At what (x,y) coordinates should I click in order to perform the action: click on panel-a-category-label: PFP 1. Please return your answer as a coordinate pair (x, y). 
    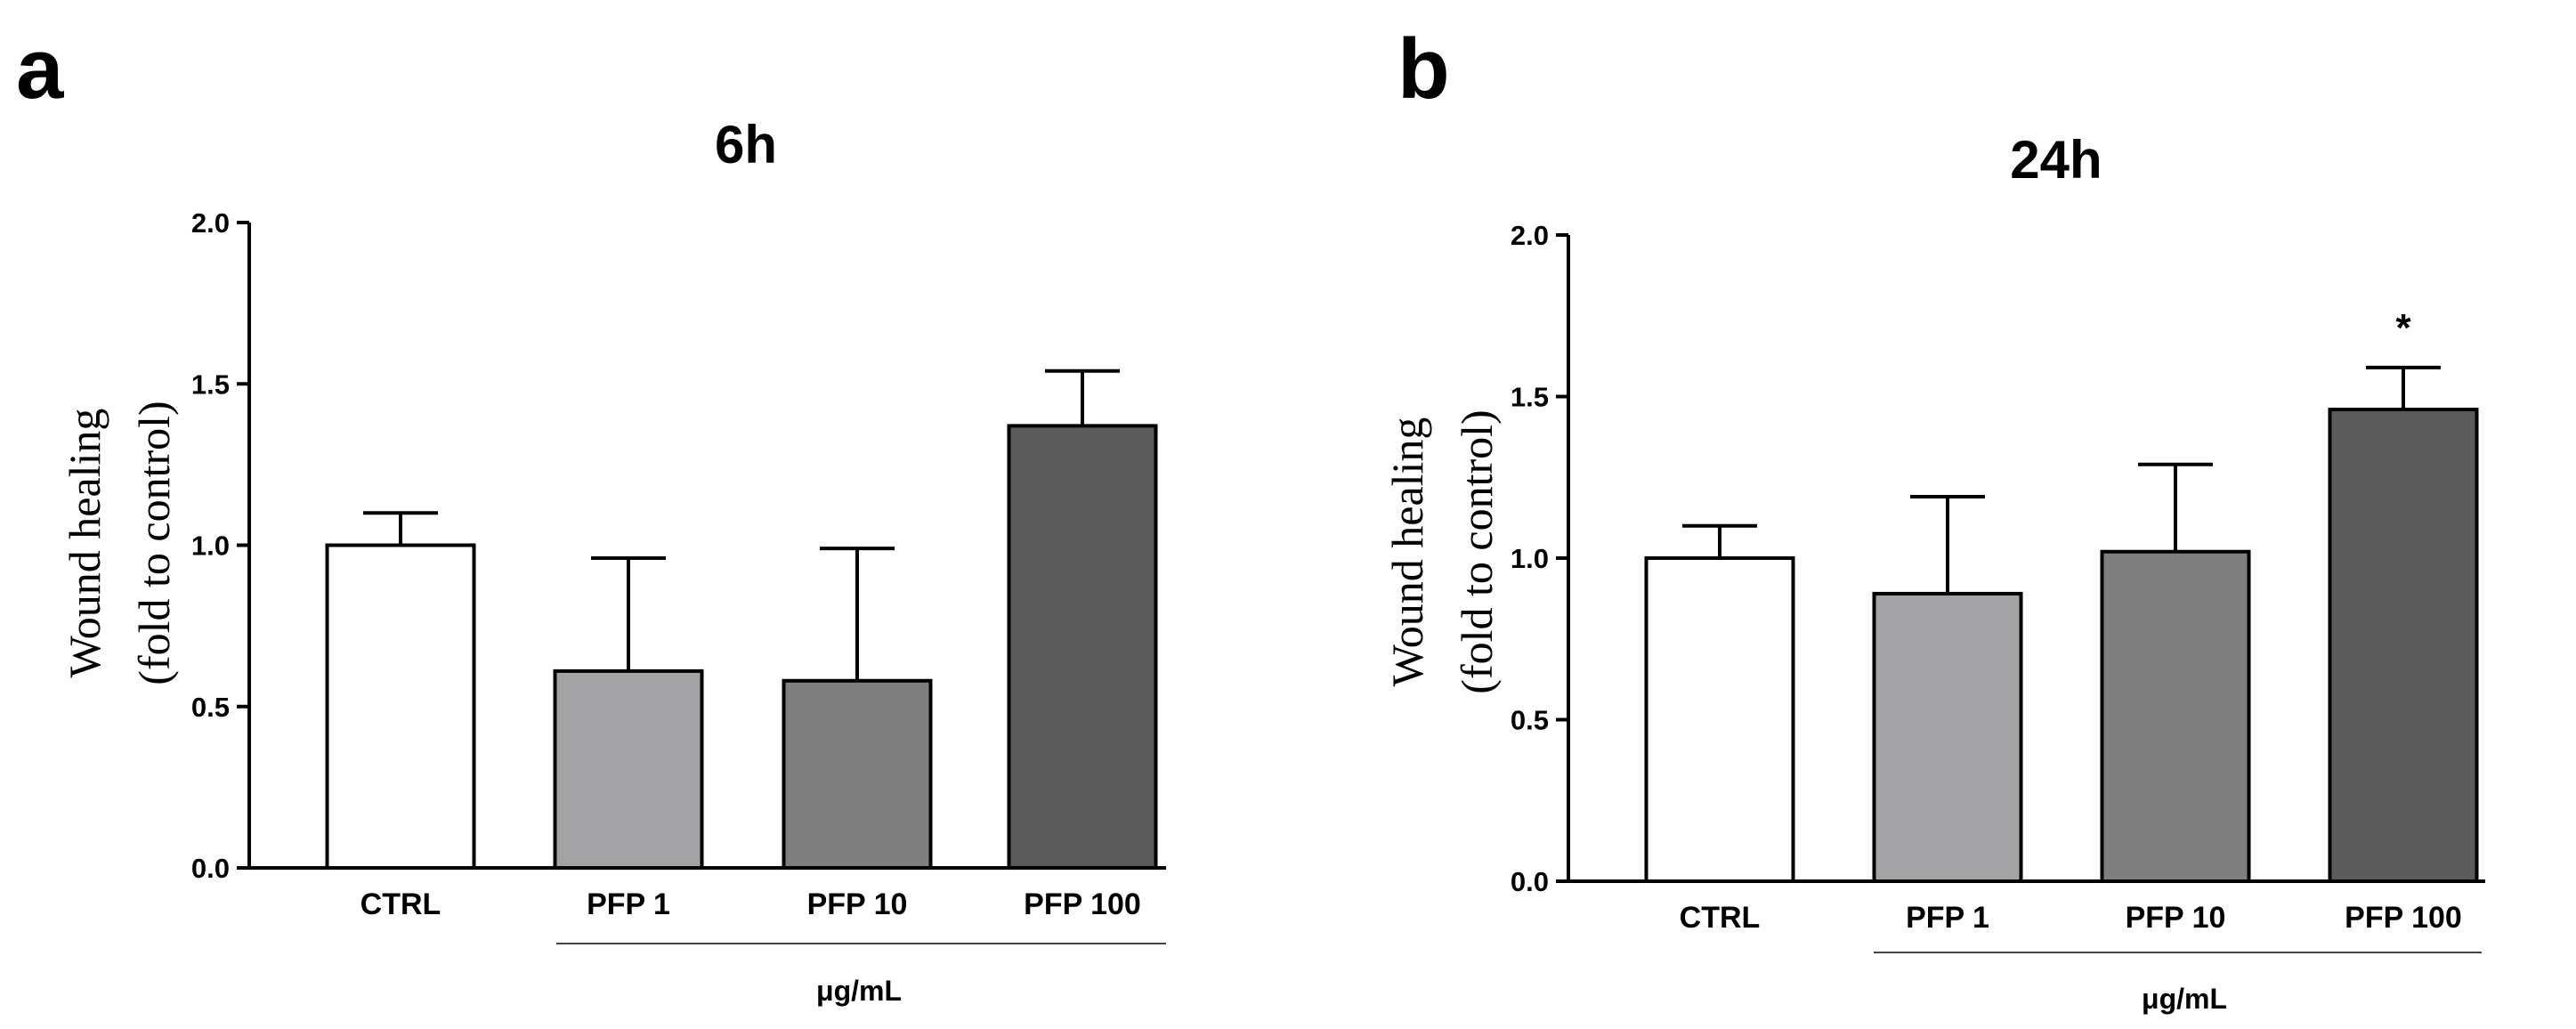
    Looking at the image, I should click on (629, 904).